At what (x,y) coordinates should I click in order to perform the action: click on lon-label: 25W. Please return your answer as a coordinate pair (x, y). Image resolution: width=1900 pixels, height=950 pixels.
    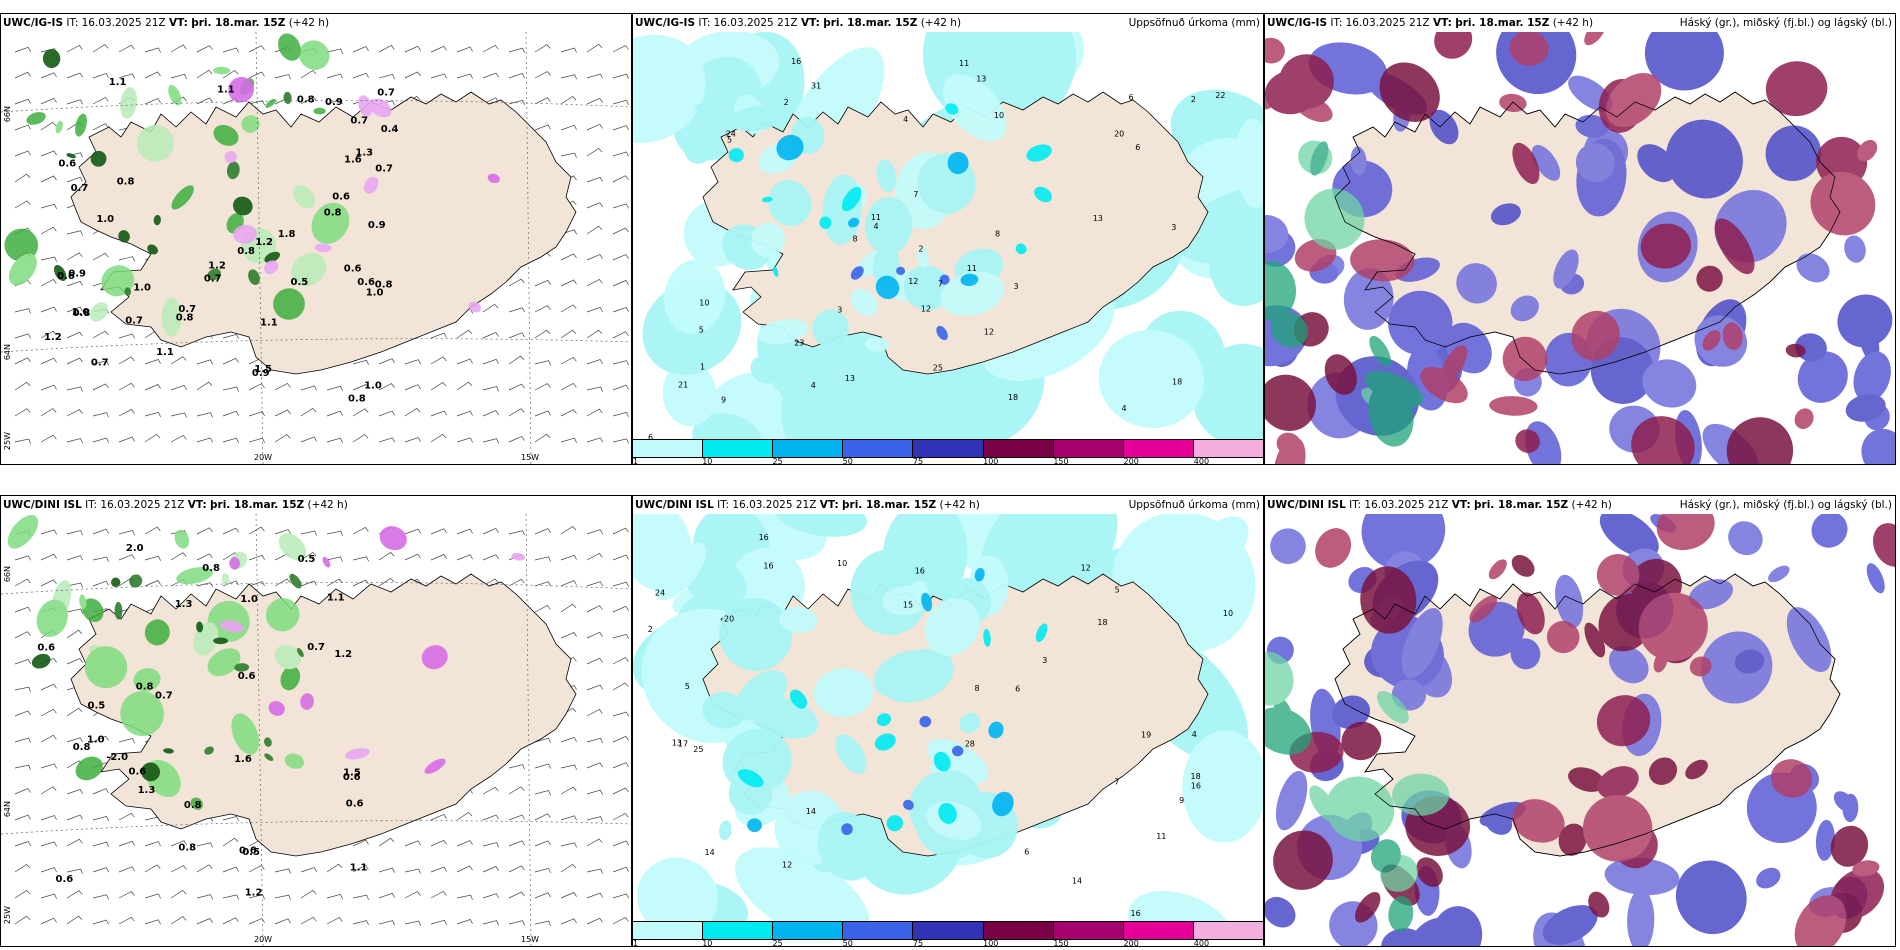
    Looking at the image, I should click on (7, 915).